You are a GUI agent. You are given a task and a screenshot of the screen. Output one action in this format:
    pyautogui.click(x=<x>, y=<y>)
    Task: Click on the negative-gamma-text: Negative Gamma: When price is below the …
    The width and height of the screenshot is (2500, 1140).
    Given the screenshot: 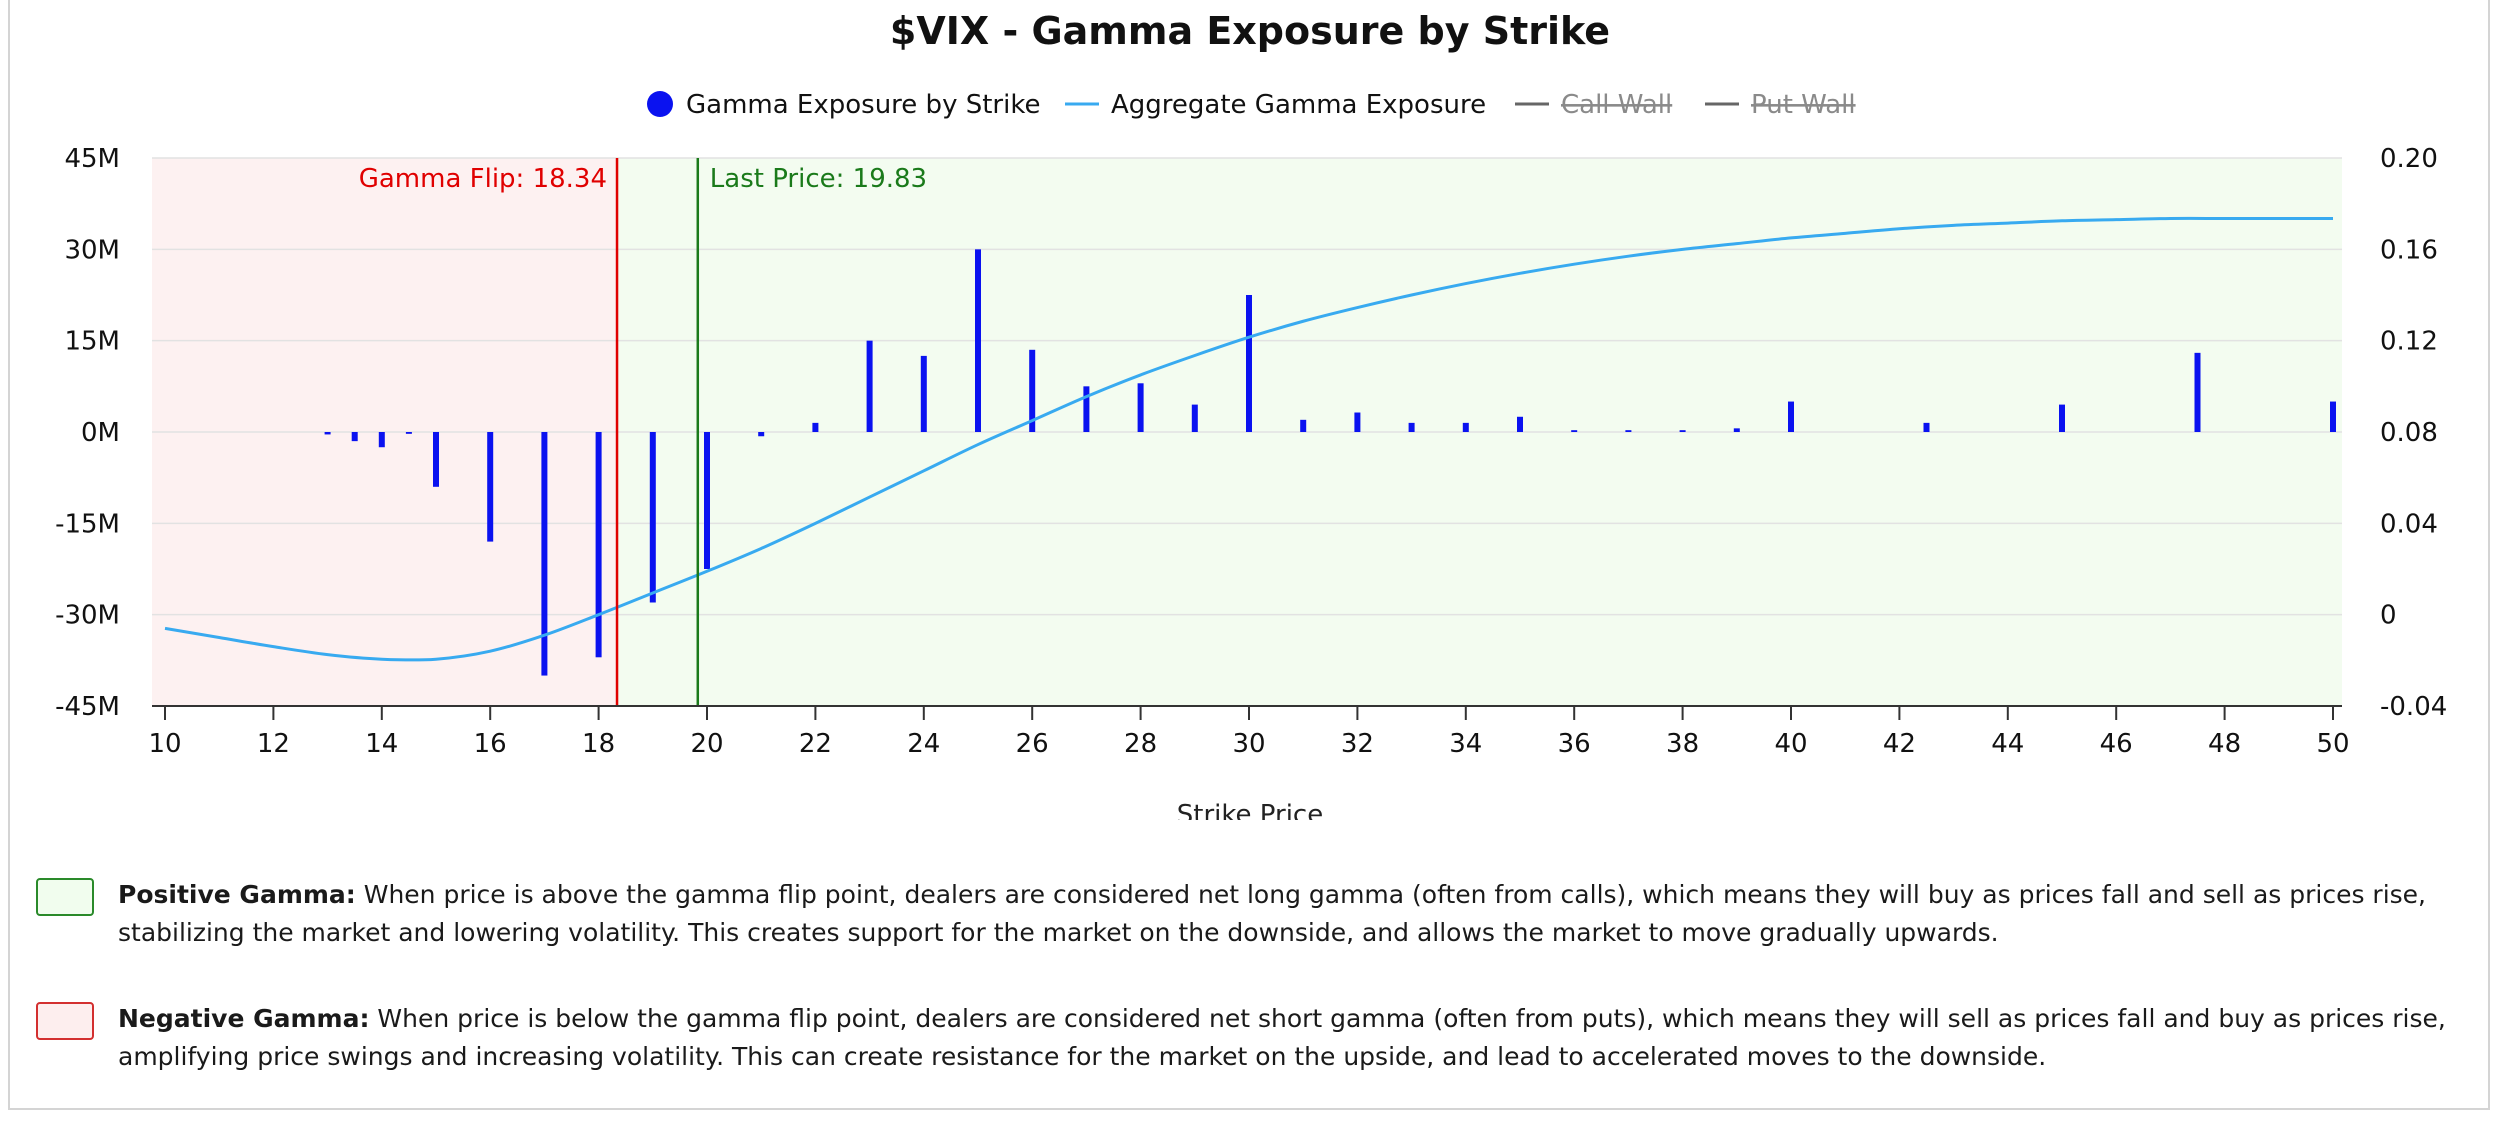 What is the action you would take?
    pyautogui.click(x=1292, y=1038)
    